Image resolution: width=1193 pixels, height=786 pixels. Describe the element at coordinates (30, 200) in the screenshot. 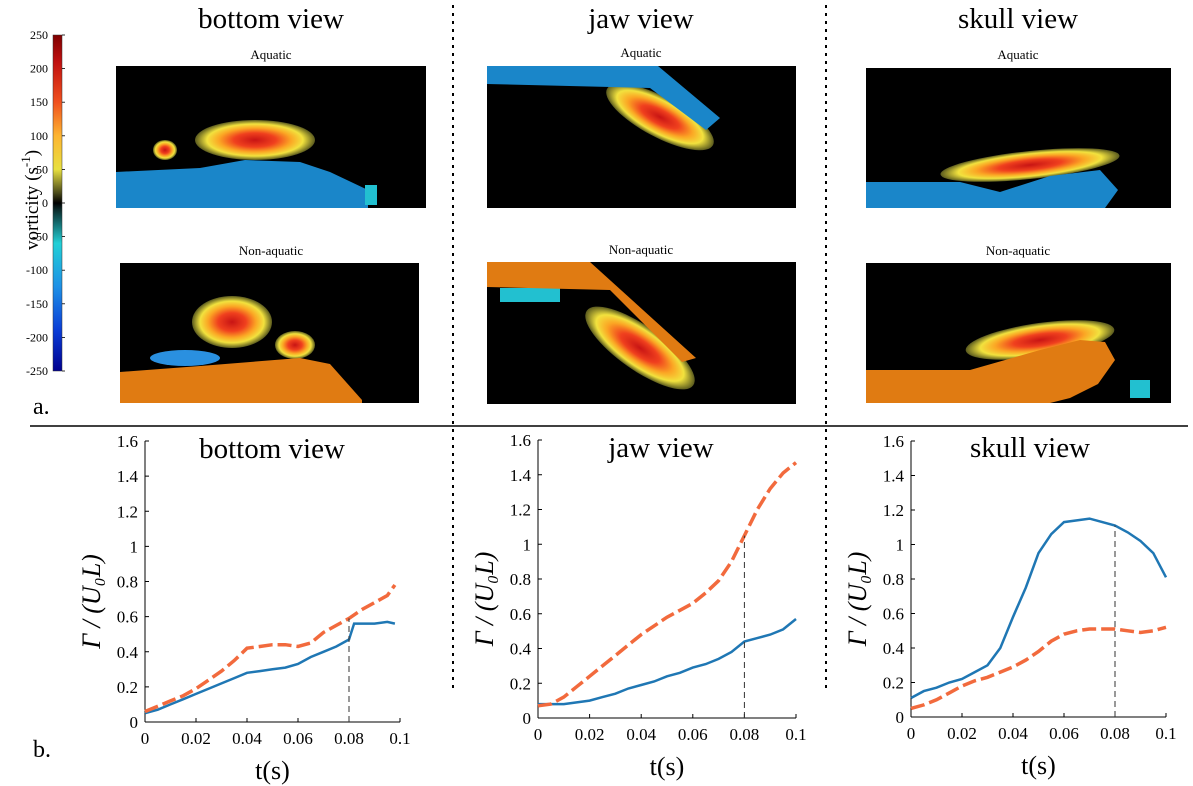

I see `colorbar-label: vorticity (s-1)` at that location.